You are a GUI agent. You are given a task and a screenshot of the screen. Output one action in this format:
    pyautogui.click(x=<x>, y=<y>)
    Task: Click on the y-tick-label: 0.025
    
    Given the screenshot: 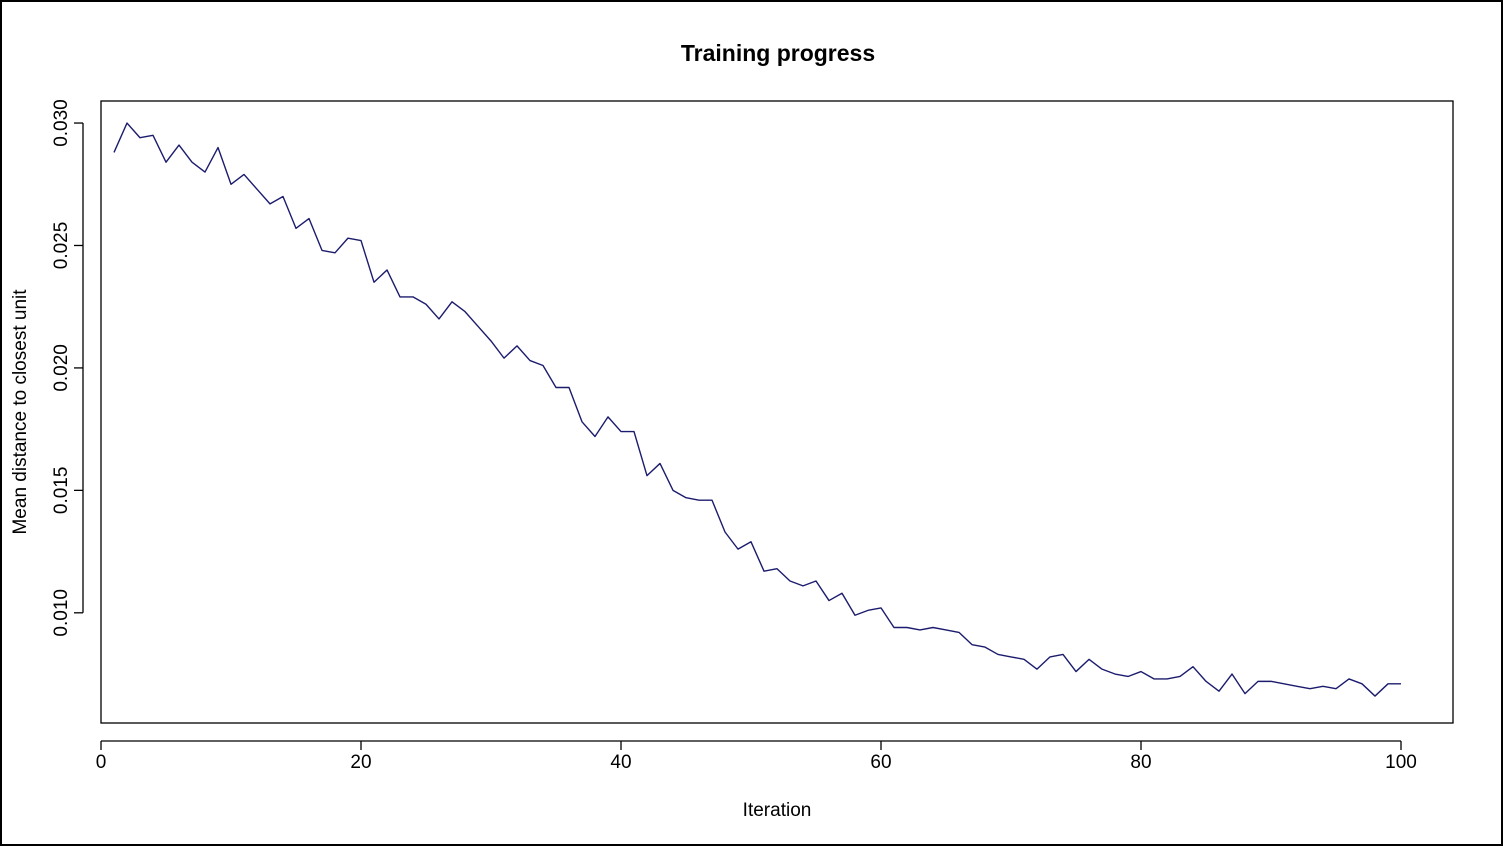 What is the action you would take?
    pyautogui.click(x=61, y=246)
    